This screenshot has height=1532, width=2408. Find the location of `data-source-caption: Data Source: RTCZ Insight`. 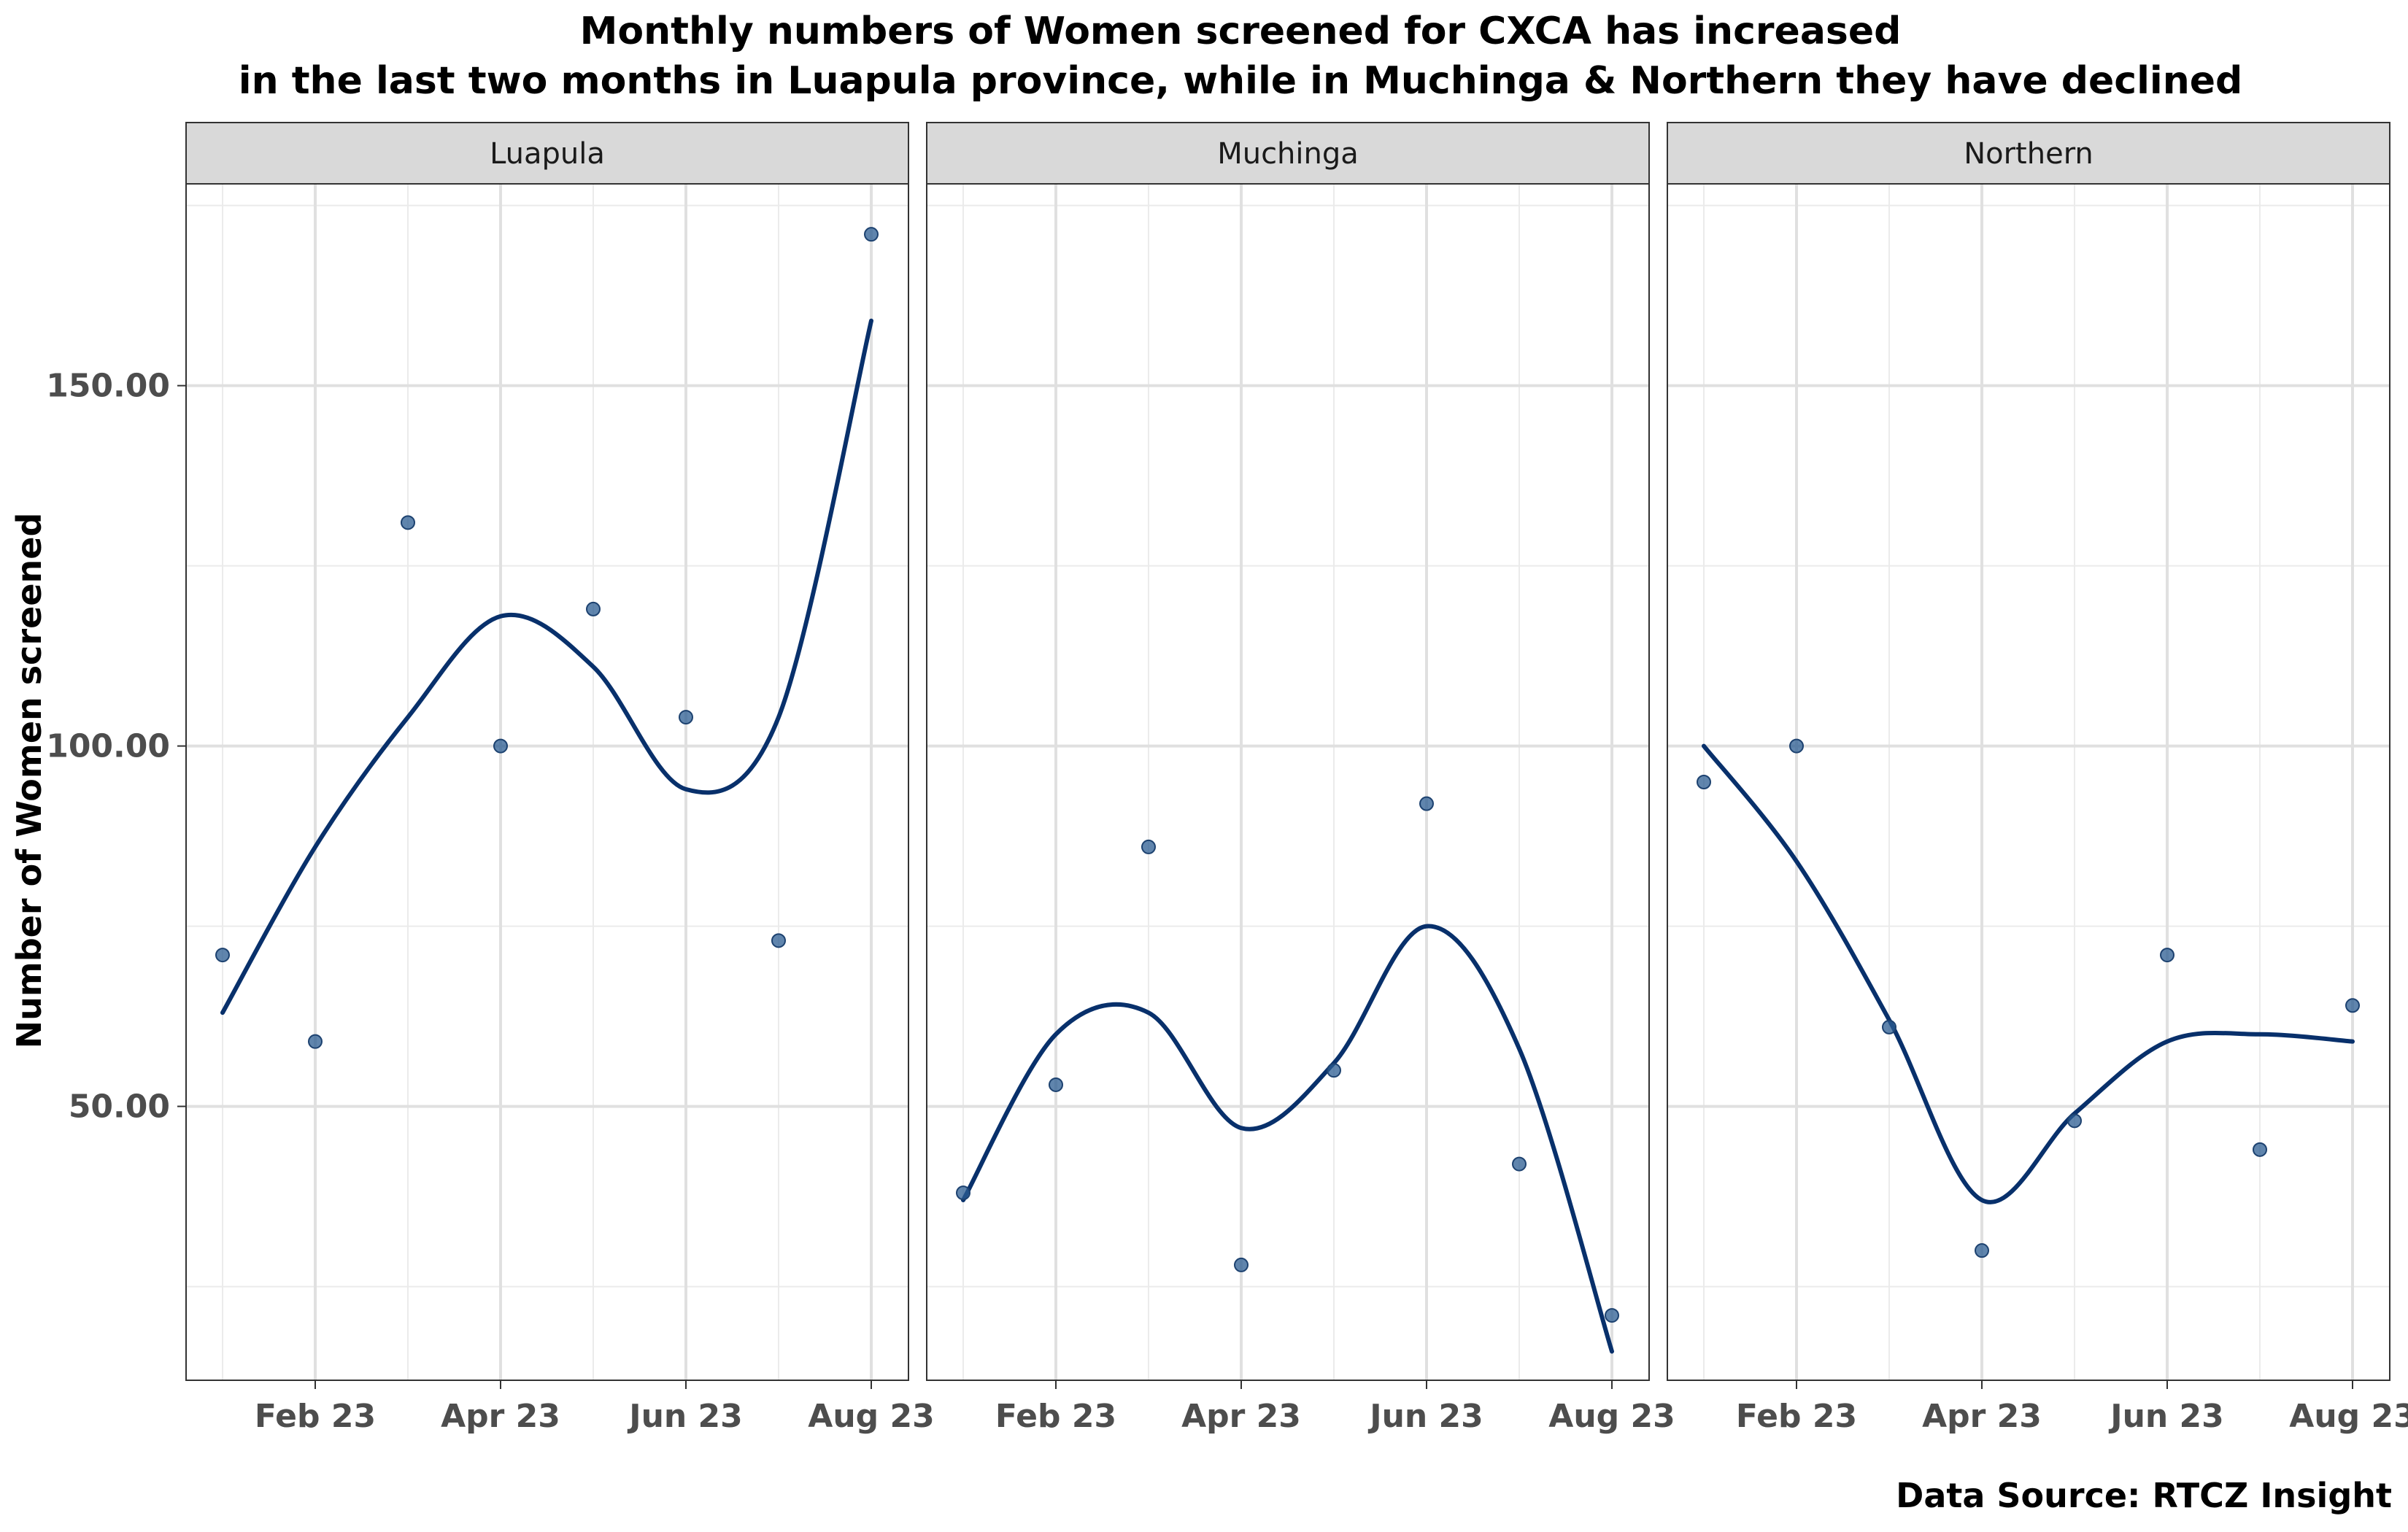

data-source-caption: Data Source: RTCZ Insight is located at coordinates (2144, 1496).